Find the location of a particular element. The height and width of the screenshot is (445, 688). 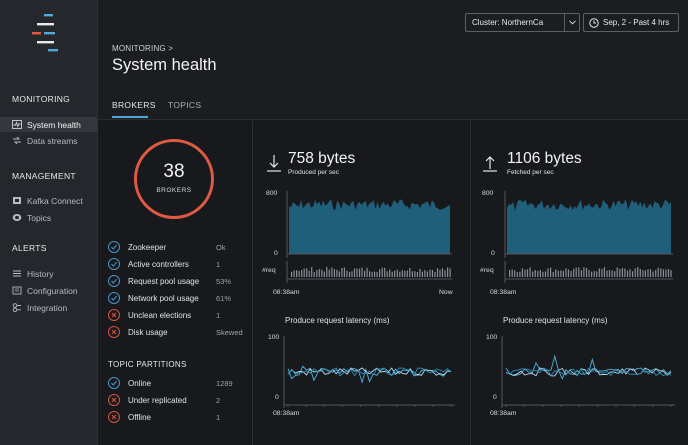

tab-brokers: BROKERS is located at coordinates (134, 105).